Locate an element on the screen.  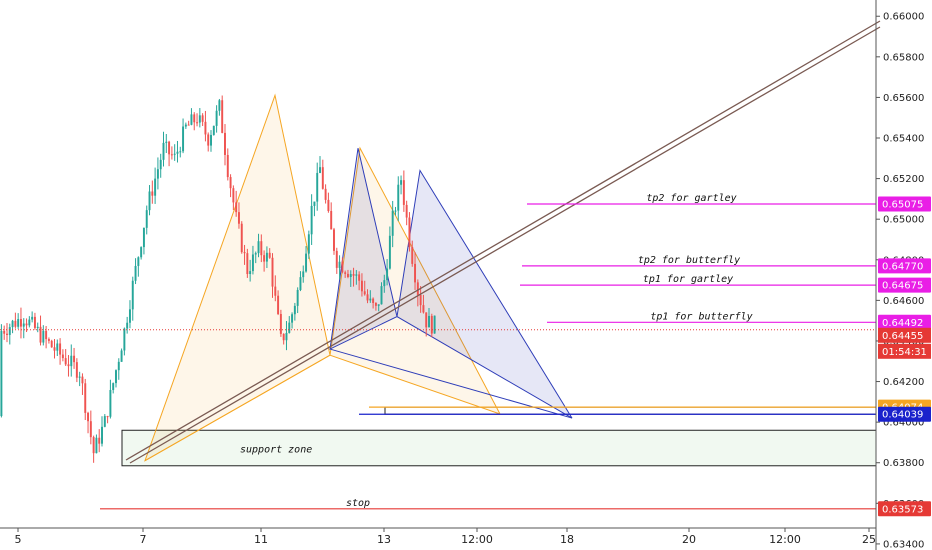
support-zone-label: support zone is located at coordinates (276, 450).